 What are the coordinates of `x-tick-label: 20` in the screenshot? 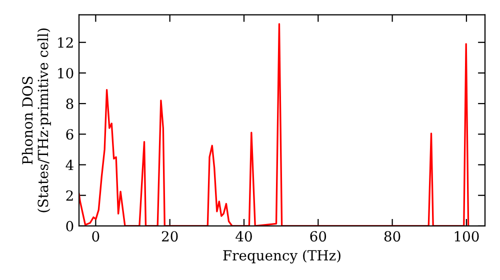 It's located at (170, 236).